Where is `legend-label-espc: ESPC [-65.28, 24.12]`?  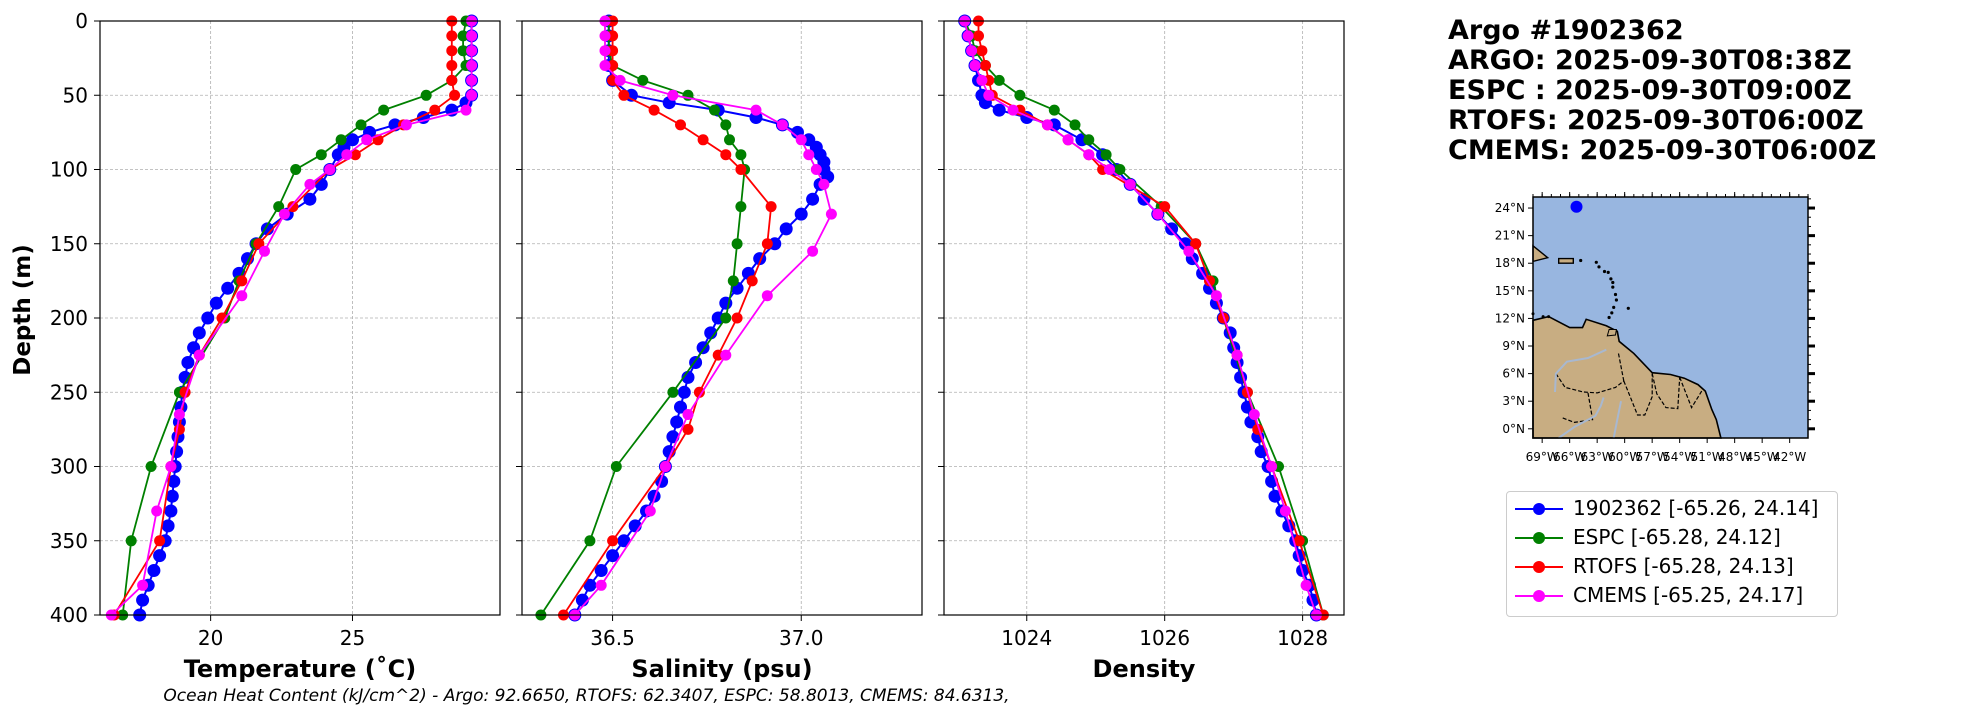
legend-label-espc: ESPC [-65.28, 24.12] is located at coordinates (1677, 537).